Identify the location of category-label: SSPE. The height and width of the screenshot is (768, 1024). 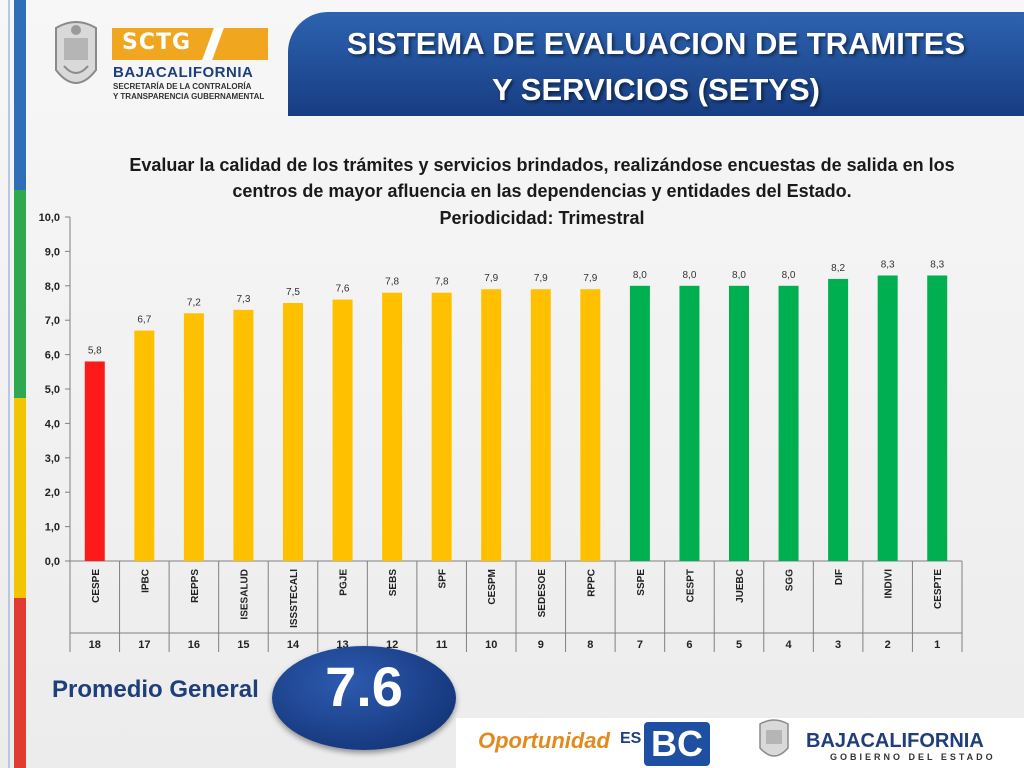
(641, 582).